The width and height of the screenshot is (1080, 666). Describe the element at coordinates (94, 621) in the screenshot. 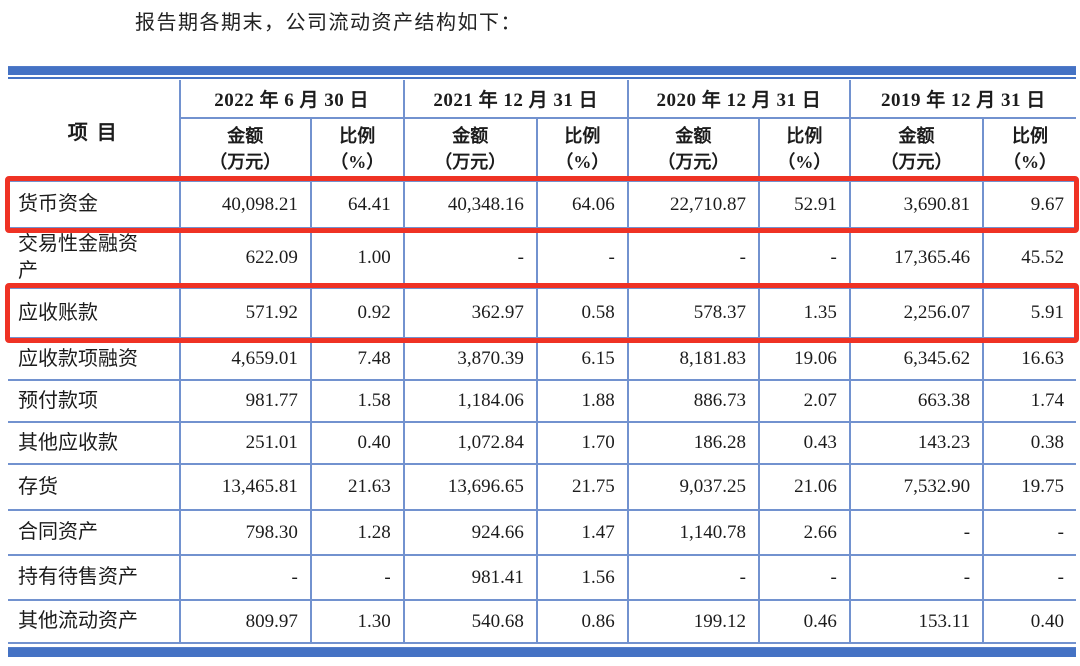

I see `item-cell: 其他流动资产` at that location.